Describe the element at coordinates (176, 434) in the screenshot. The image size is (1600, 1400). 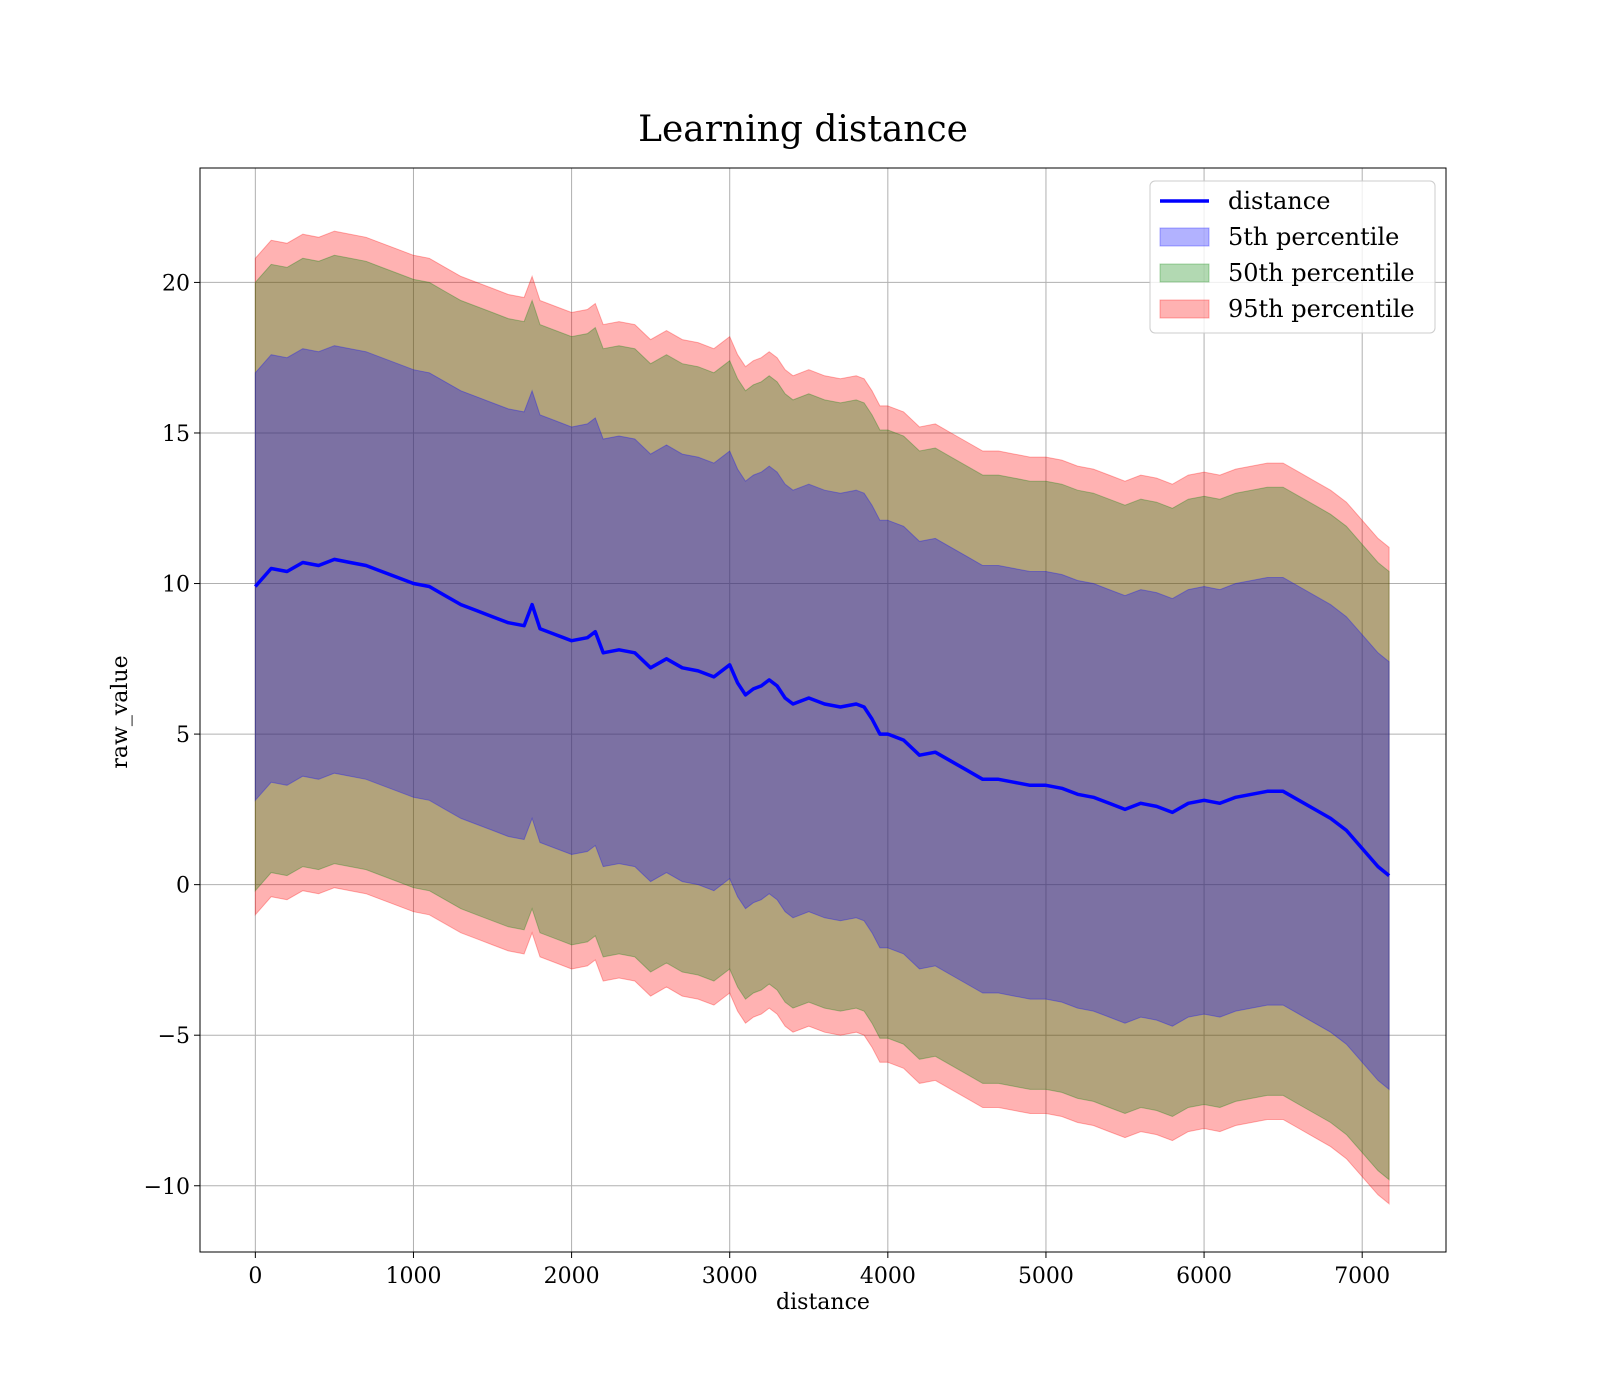
I see `y-tick-label: 15` at that location.